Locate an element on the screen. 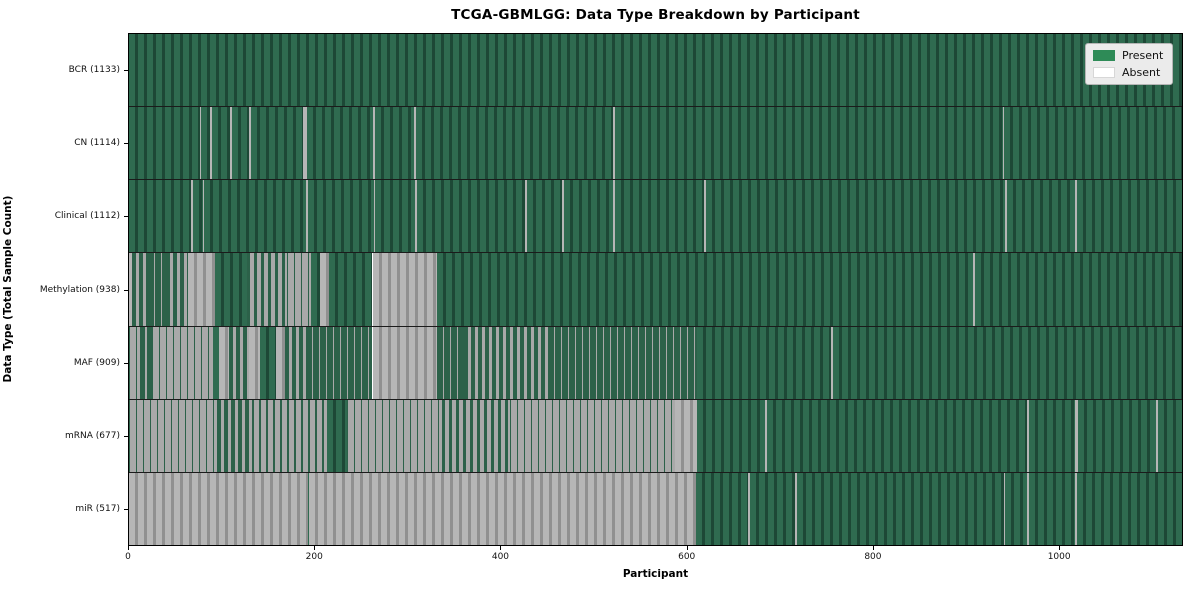 Image resolution: width=1200 pixels, height=600 pixels. row-MAF is located at coordinates (655, 363).